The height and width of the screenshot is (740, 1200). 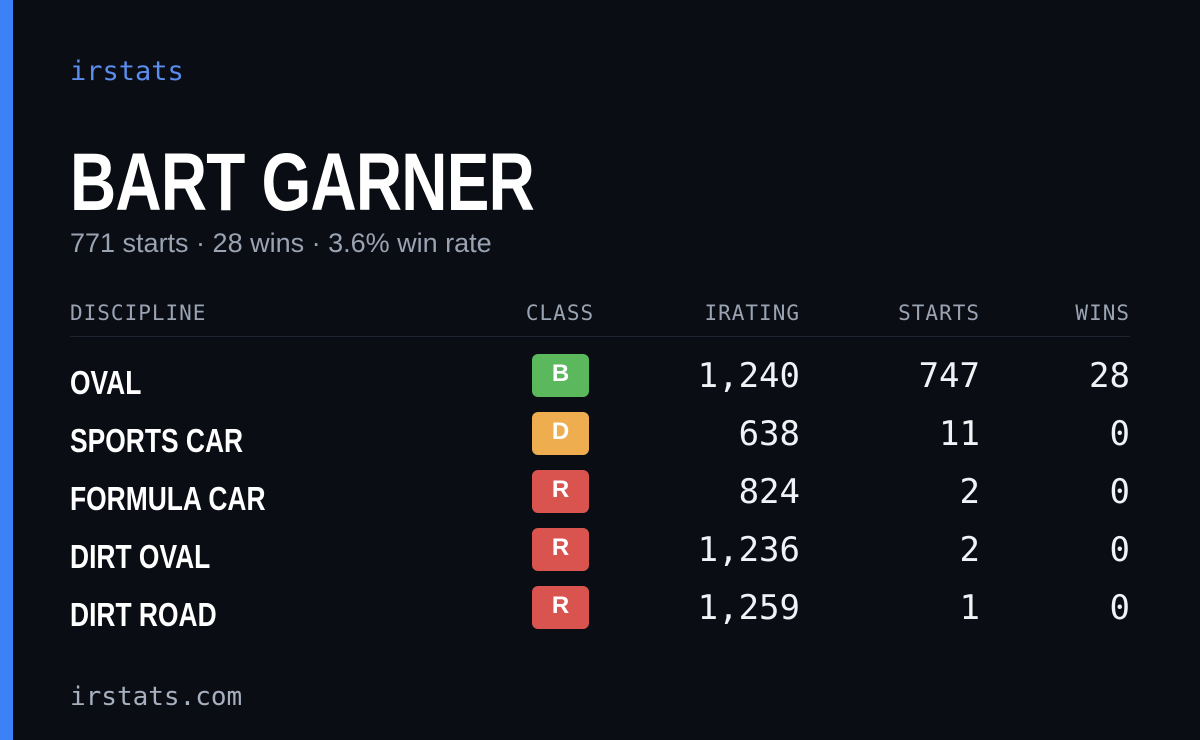 I want to click on class-badge: B, so click(x=560, y=375).